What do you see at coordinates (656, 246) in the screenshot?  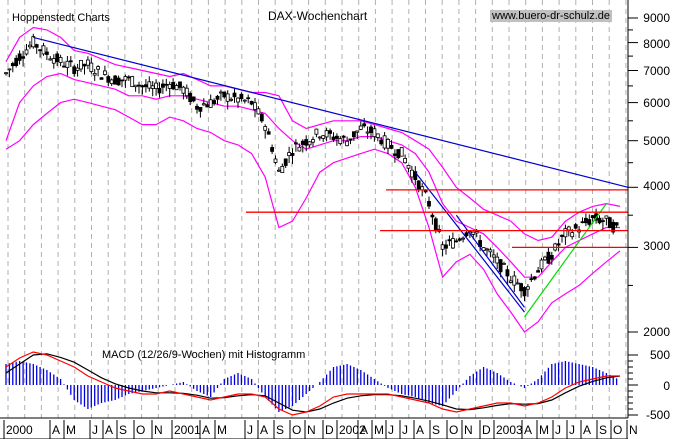 I see `y-tick-3000: 3000` at bounding box center [656, 246].